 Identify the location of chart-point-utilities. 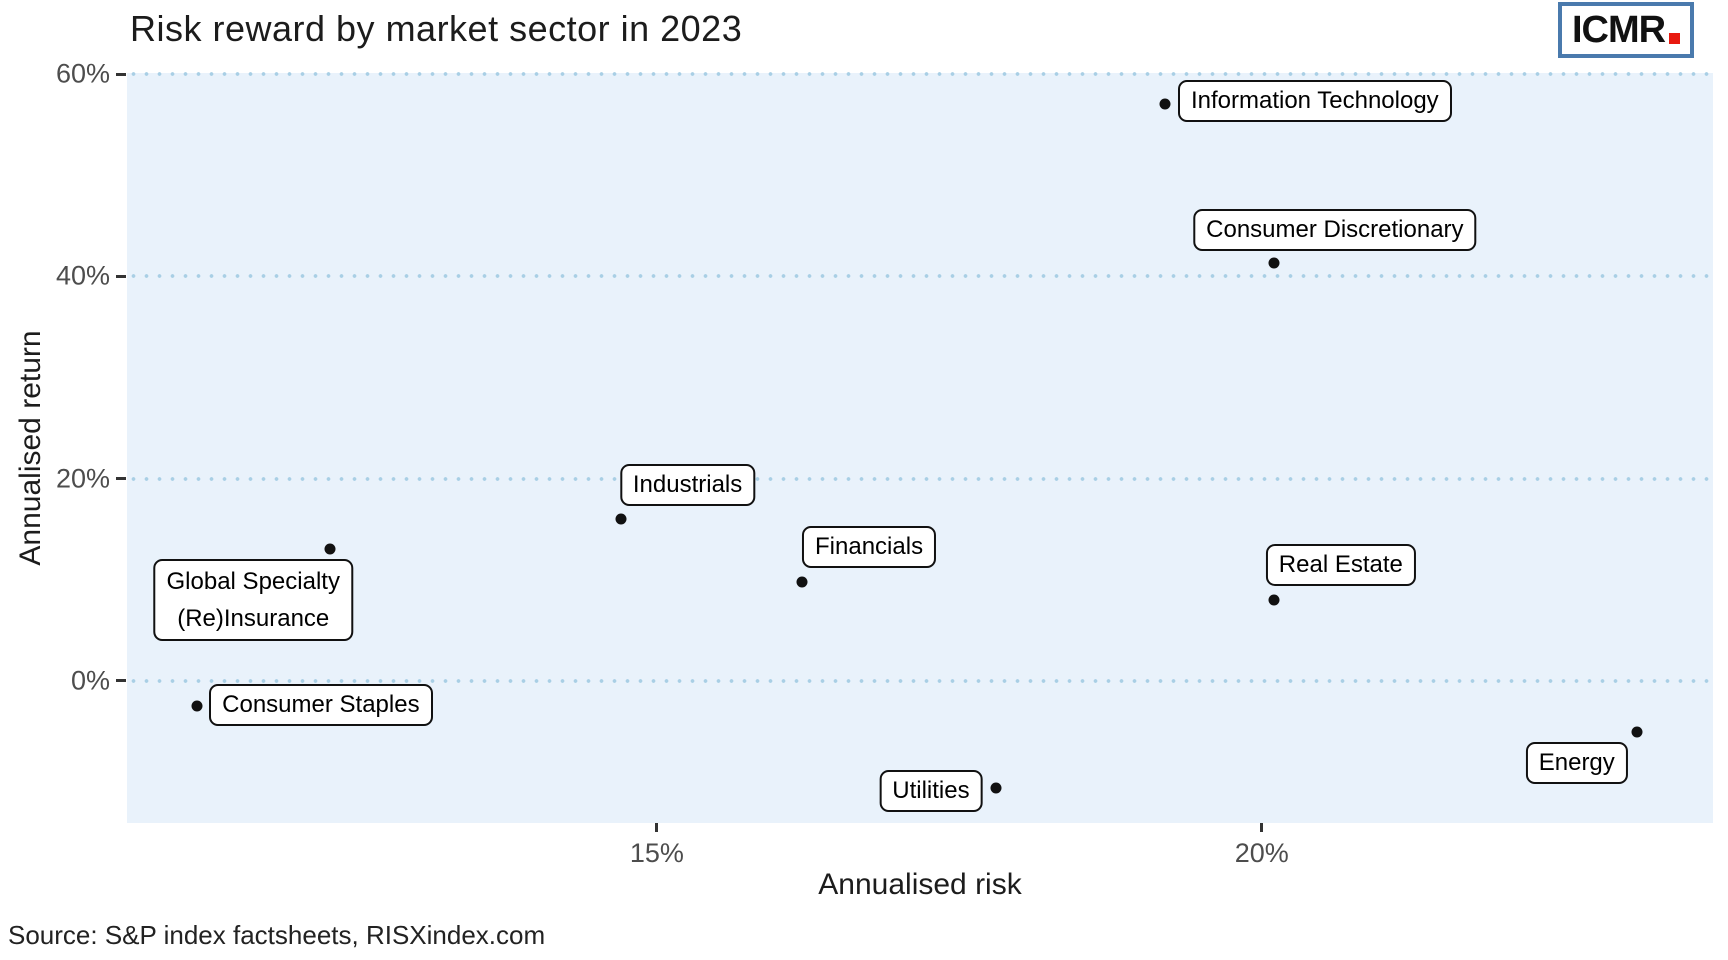
(996, 788).